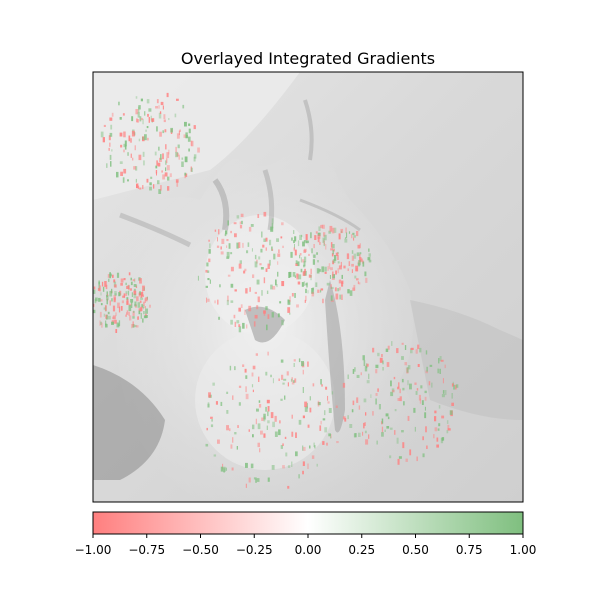  I want to click on colorbar-ticks: −1.00 −0.75 −0.50 −0.25 0.00 0.25 0.50 0.75 1.00, so click(306, 545).